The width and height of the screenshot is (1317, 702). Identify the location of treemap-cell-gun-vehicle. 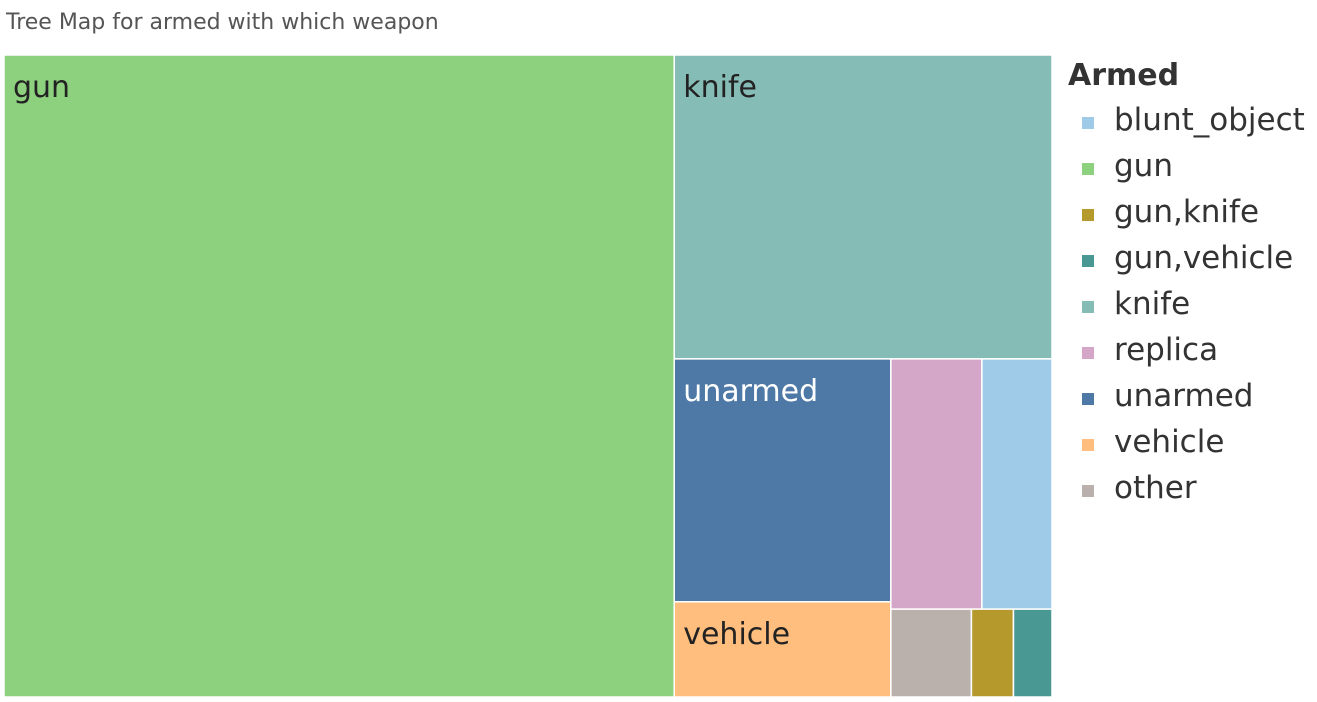
(1032, 653).